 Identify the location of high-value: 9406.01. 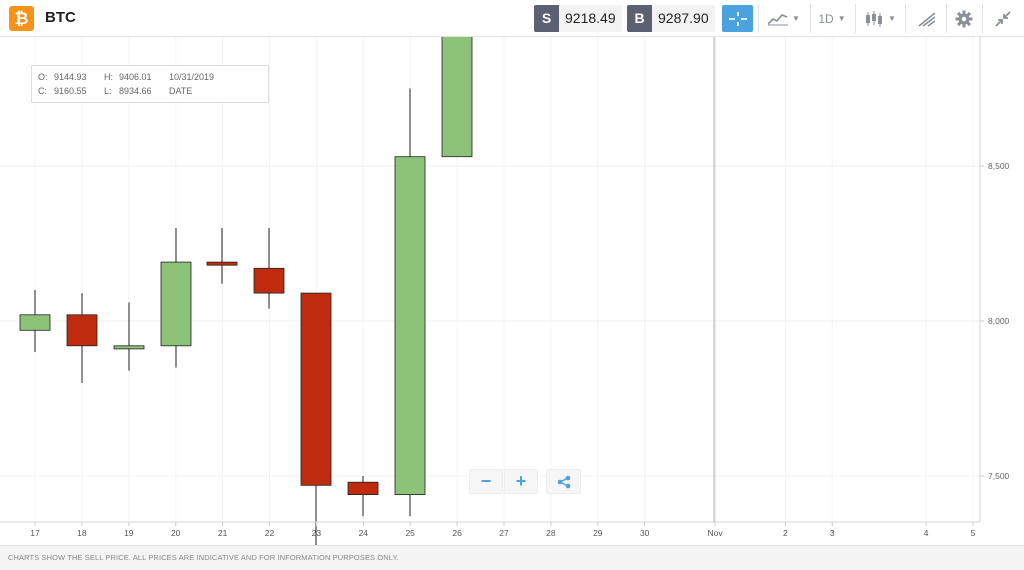
(135, 77).